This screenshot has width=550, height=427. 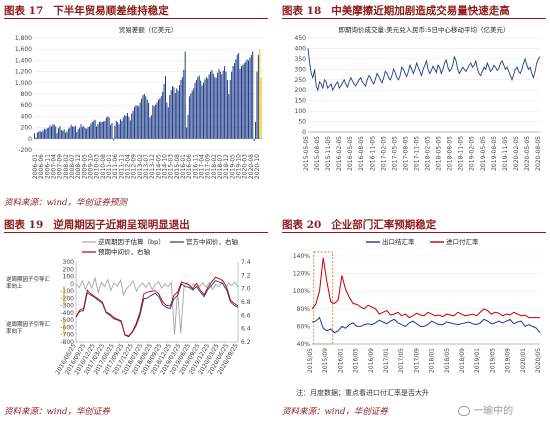 What do you see at coordinates (301, 48) in the screenshot?
I see `y-tick-label: 400` at bounding box center [301, 48].